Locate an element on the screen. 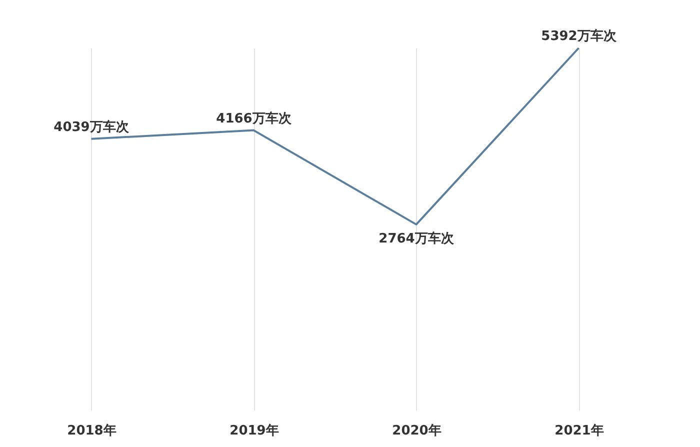  data-label: 4166万车次 is located at coordinates (254, 118).